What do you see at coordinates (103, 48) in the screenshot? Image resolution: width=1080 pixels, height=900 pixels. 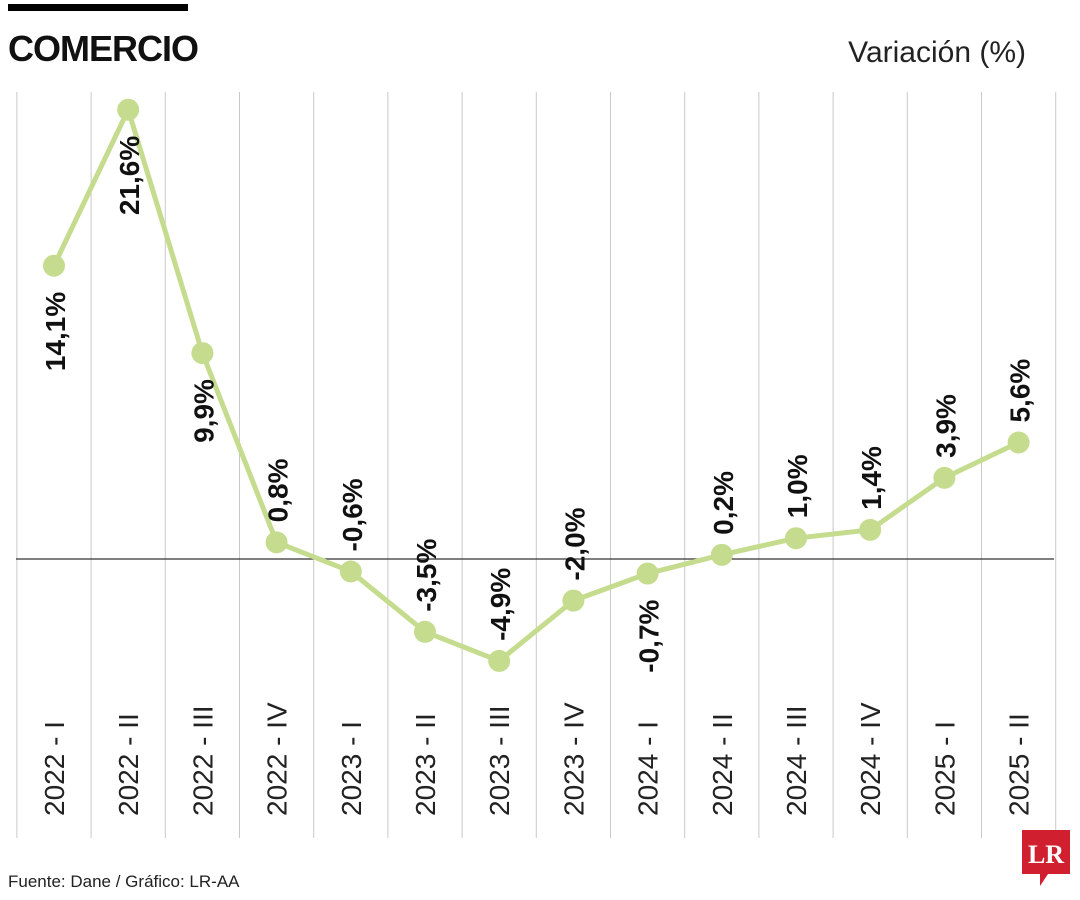 I see `chart-title: COMERCIO` at bounding box center [103, 48].